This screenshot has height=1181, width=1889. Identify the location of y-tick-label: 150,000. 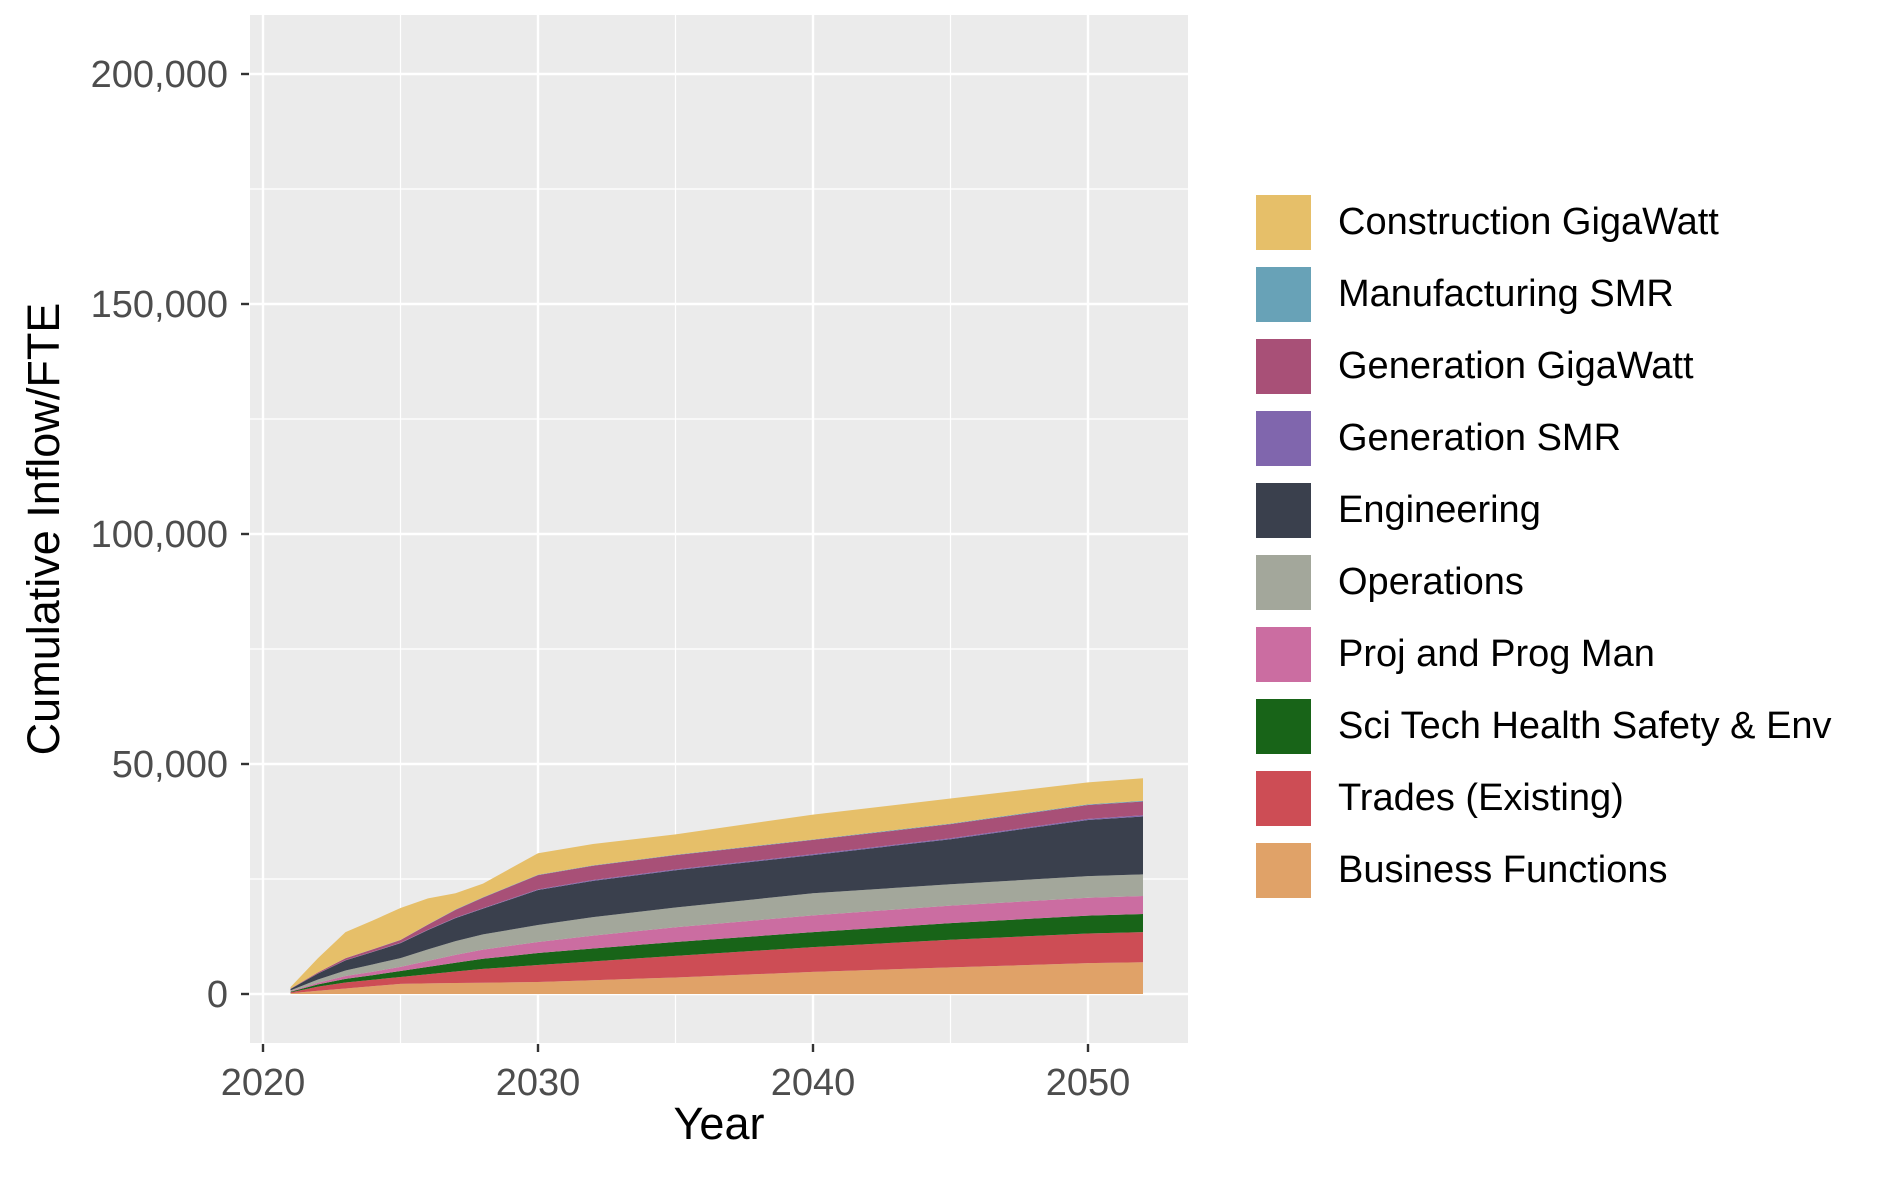
(159, 305).